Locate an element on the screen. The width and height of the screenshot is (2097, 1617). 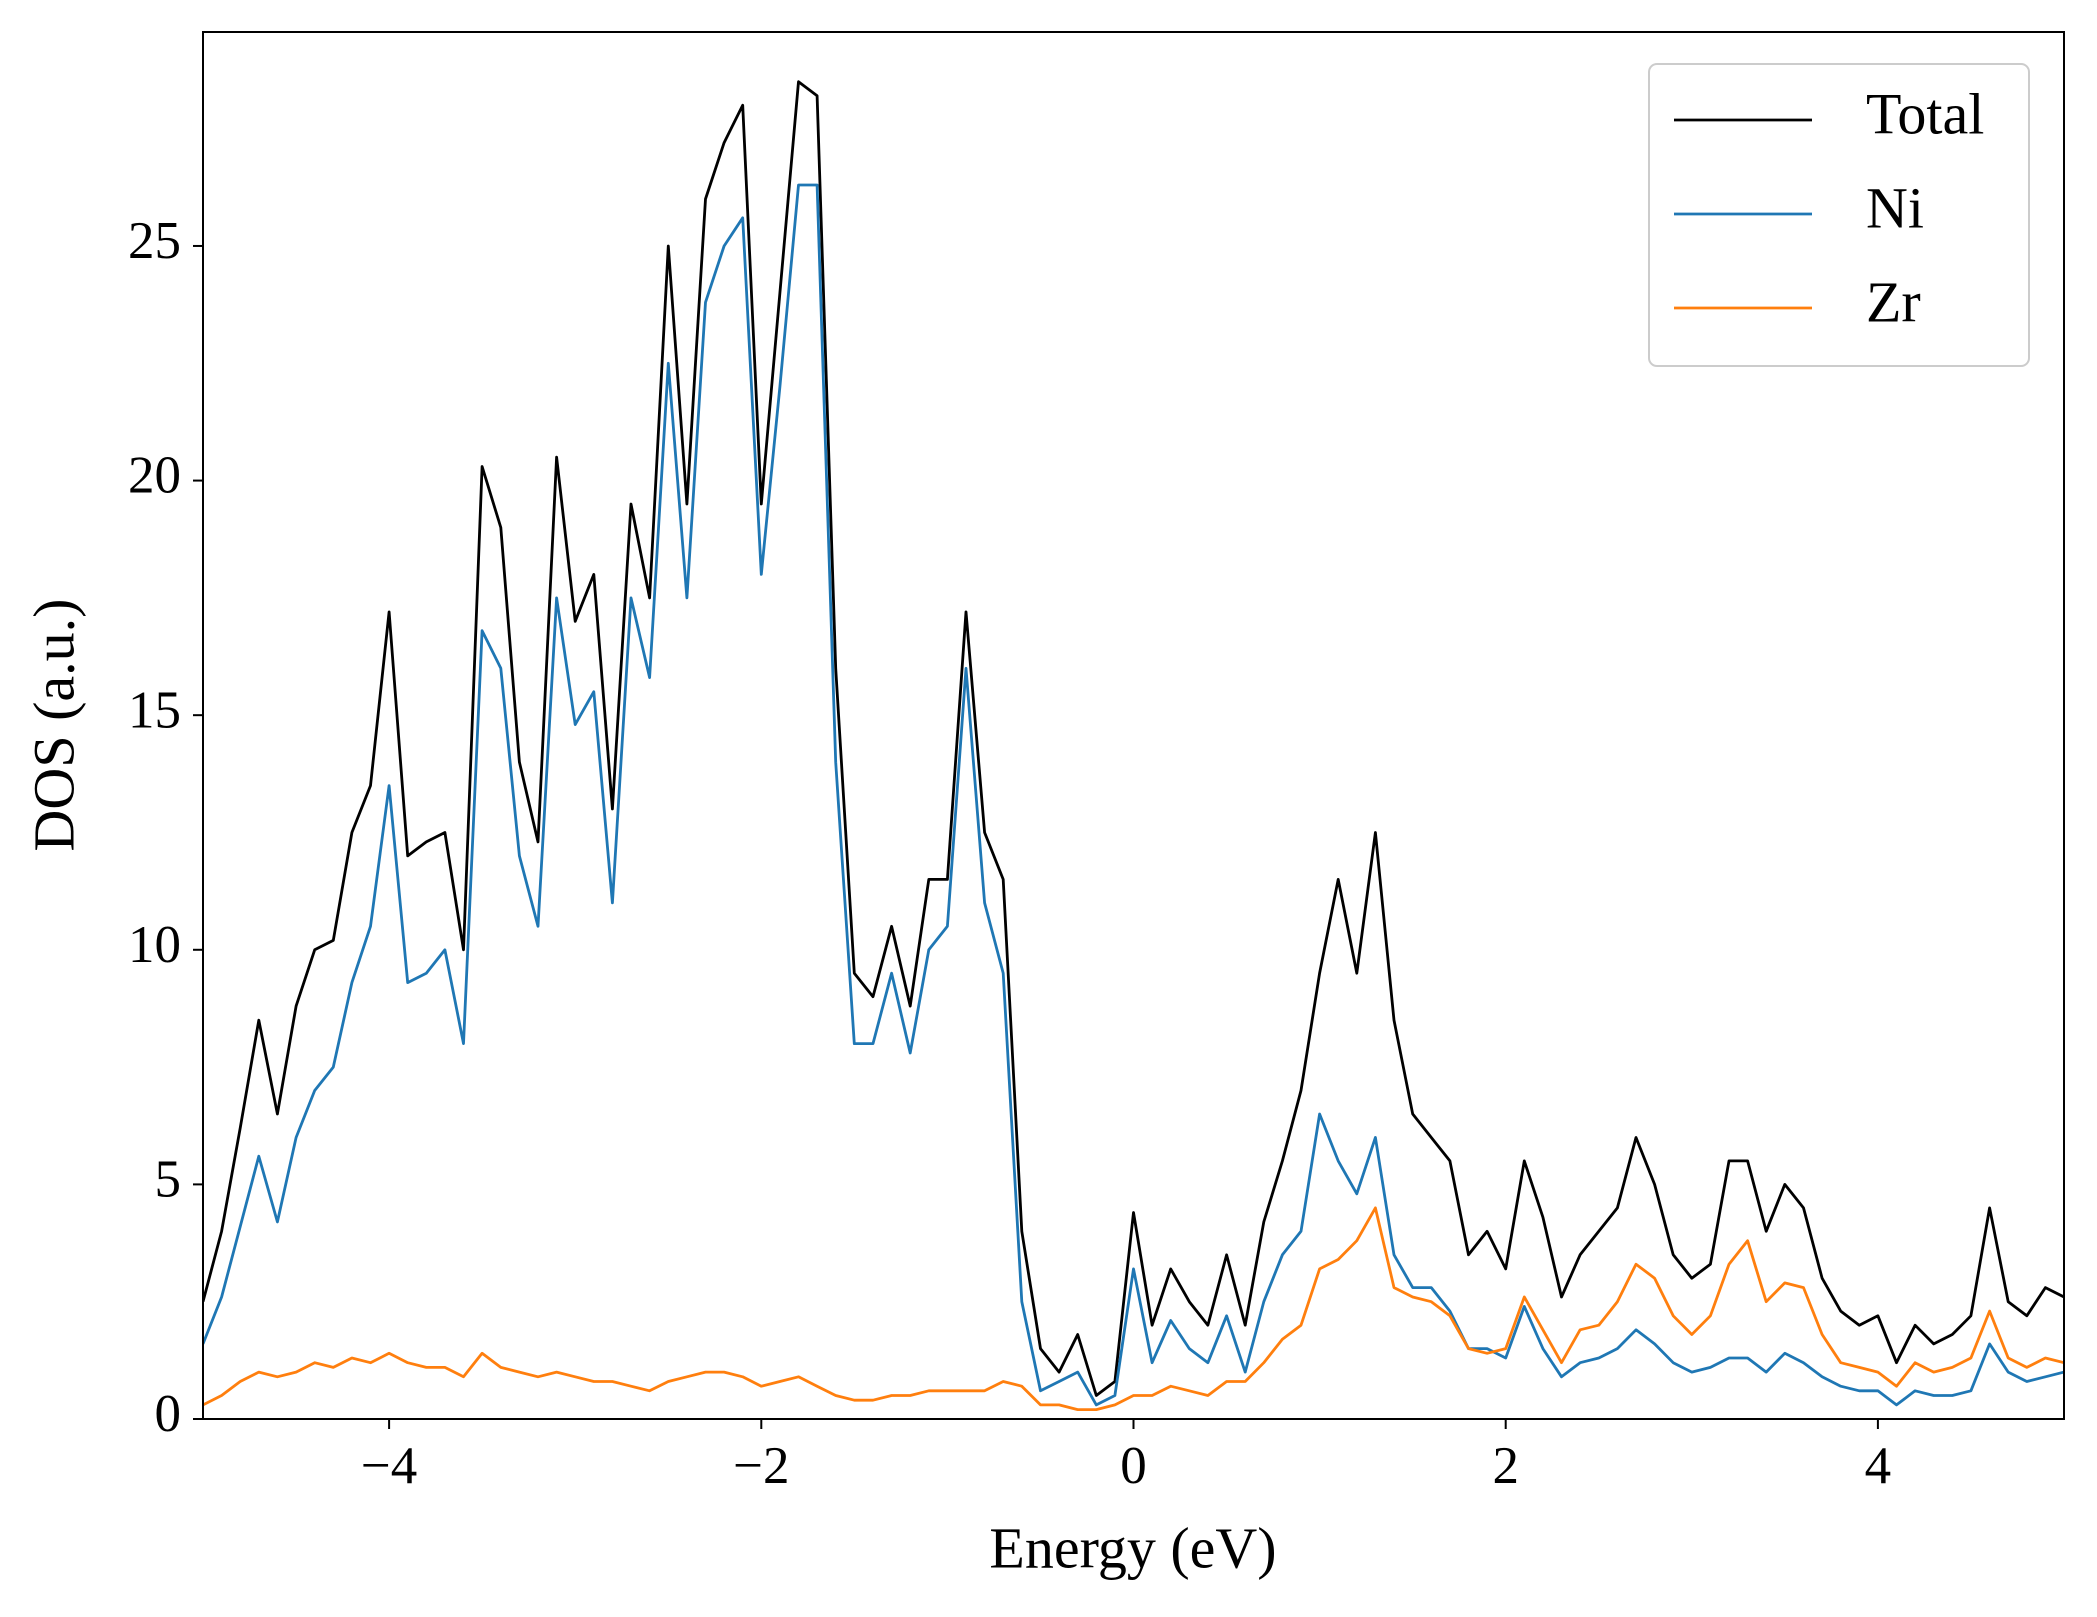
legend-label: Ni is located at coordinates (1895, 207).